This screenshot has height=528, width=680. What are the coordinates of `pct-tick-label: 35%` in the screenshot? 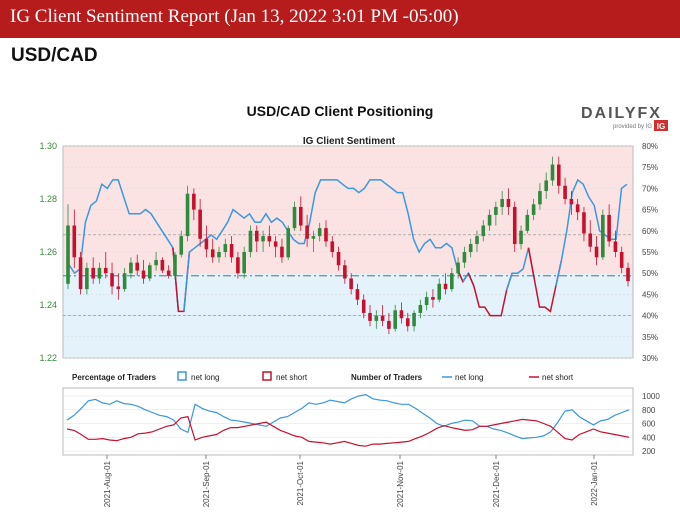 It's located at (650, 337).